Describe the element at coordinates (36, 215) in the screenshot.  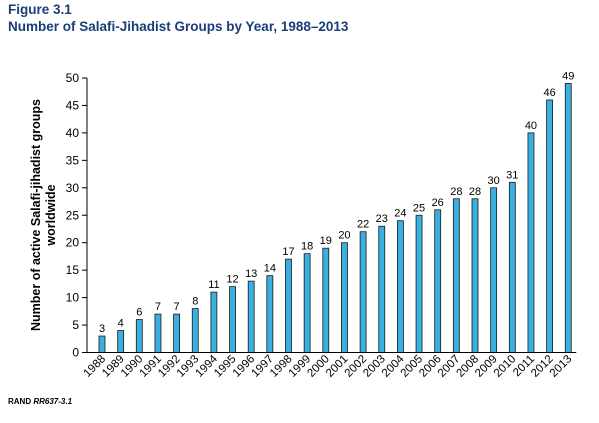
I see `y-axis-label-line: Number of active Salafi-jihadist groups` at that location.